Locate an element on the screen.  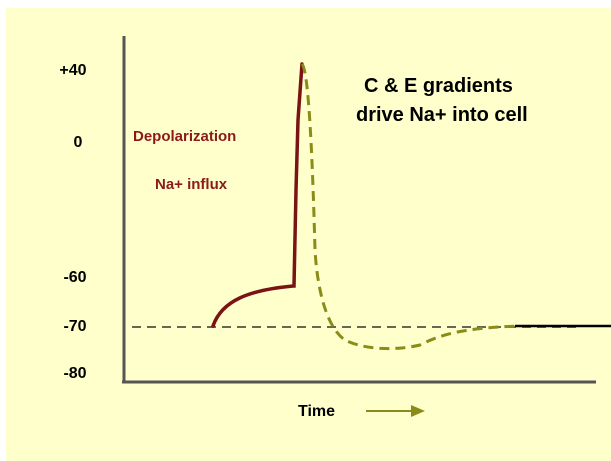
time-arrow-head is located at coordinates (418, 411).